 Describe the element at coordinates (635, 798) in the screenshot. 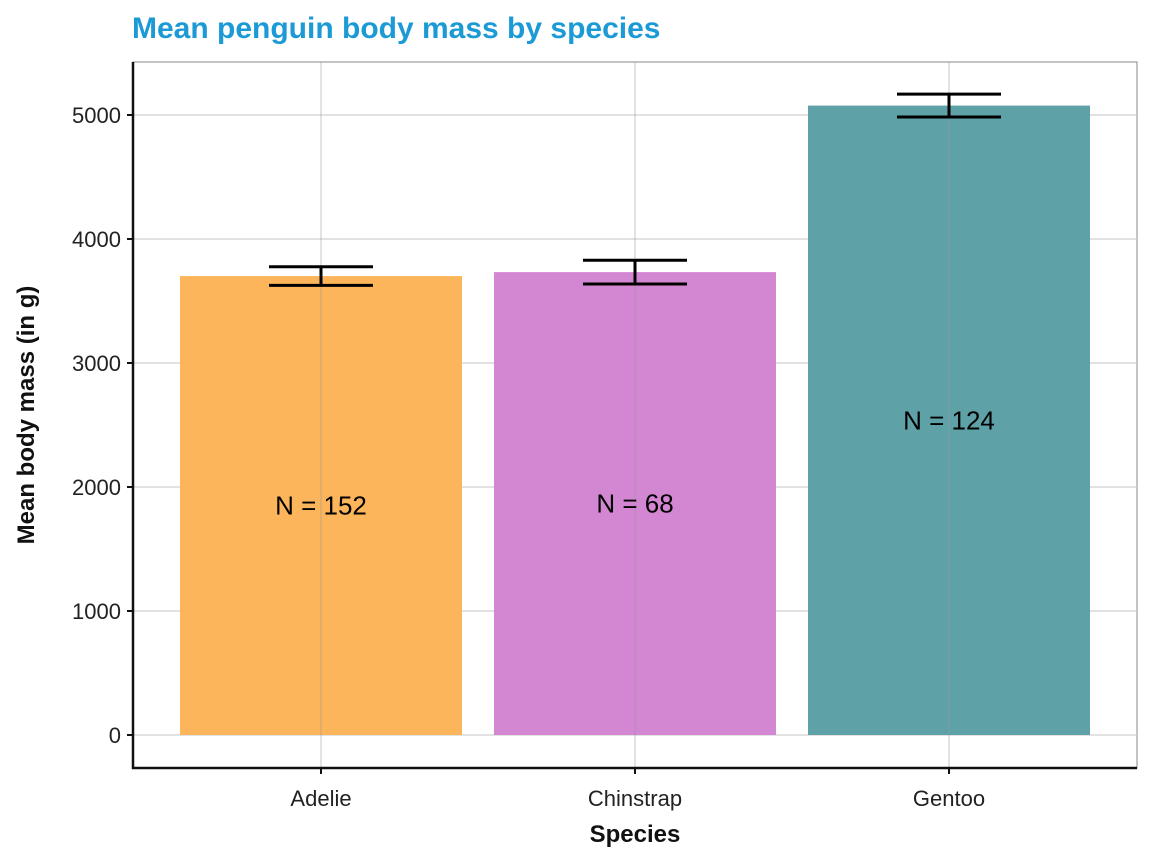

I see `x-tick-label: Chinstrap` at that location.